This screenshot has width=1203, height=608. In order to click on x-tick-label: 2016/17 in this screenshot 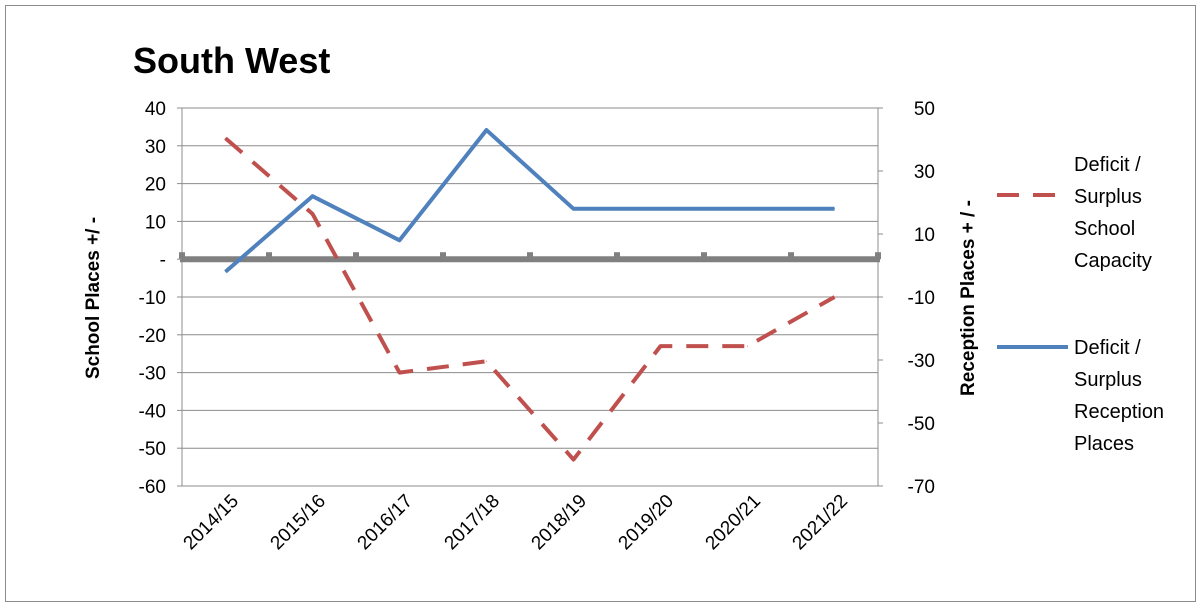, I will do `click(385, 522)`.